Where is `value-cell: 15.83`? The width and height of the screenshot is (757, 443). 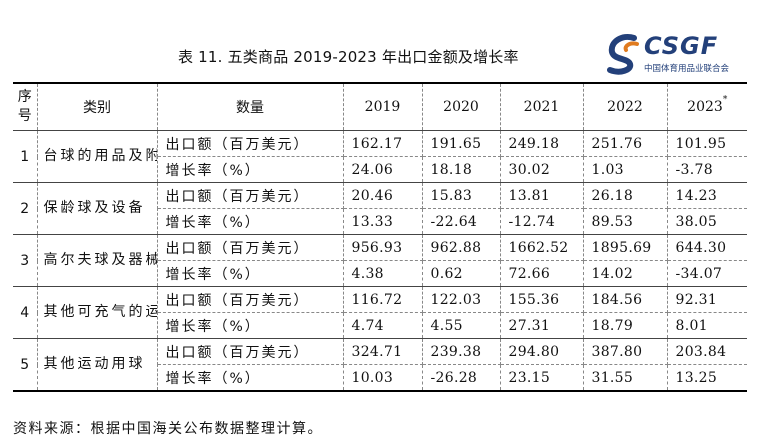 value-cell: 15.83 is located at coordinates (461, 195).